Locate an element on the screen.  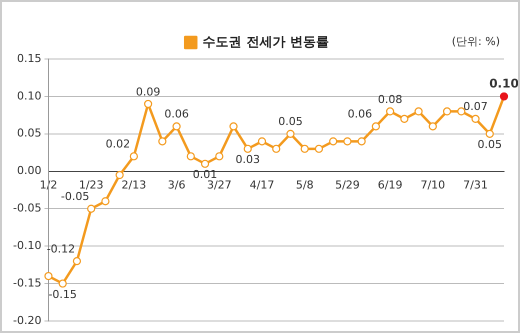
y-tick-label: -0.10 is located at coordinates (27, 245).